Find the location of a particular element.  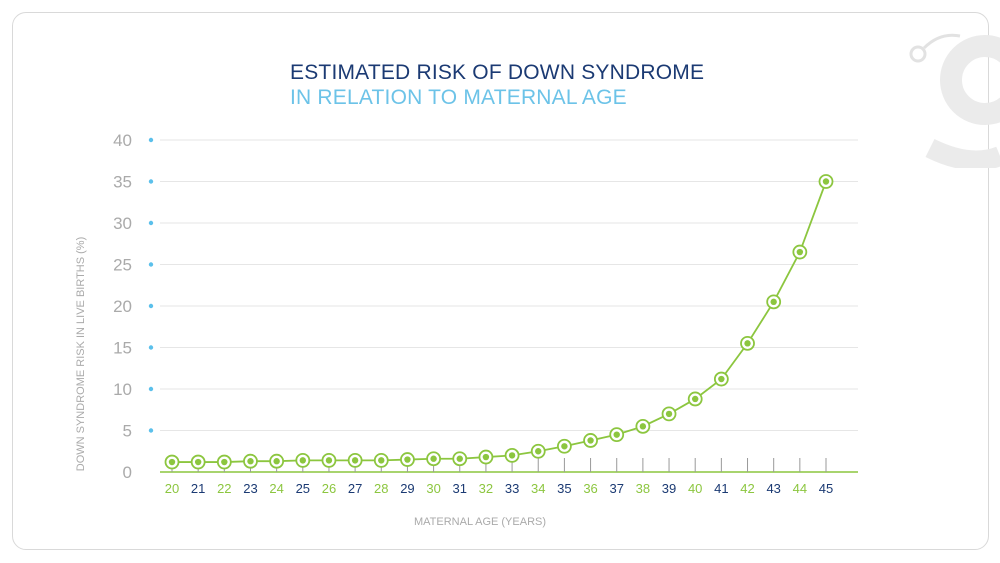

x-tick-label: 33 is located at coordinates (512, 488).